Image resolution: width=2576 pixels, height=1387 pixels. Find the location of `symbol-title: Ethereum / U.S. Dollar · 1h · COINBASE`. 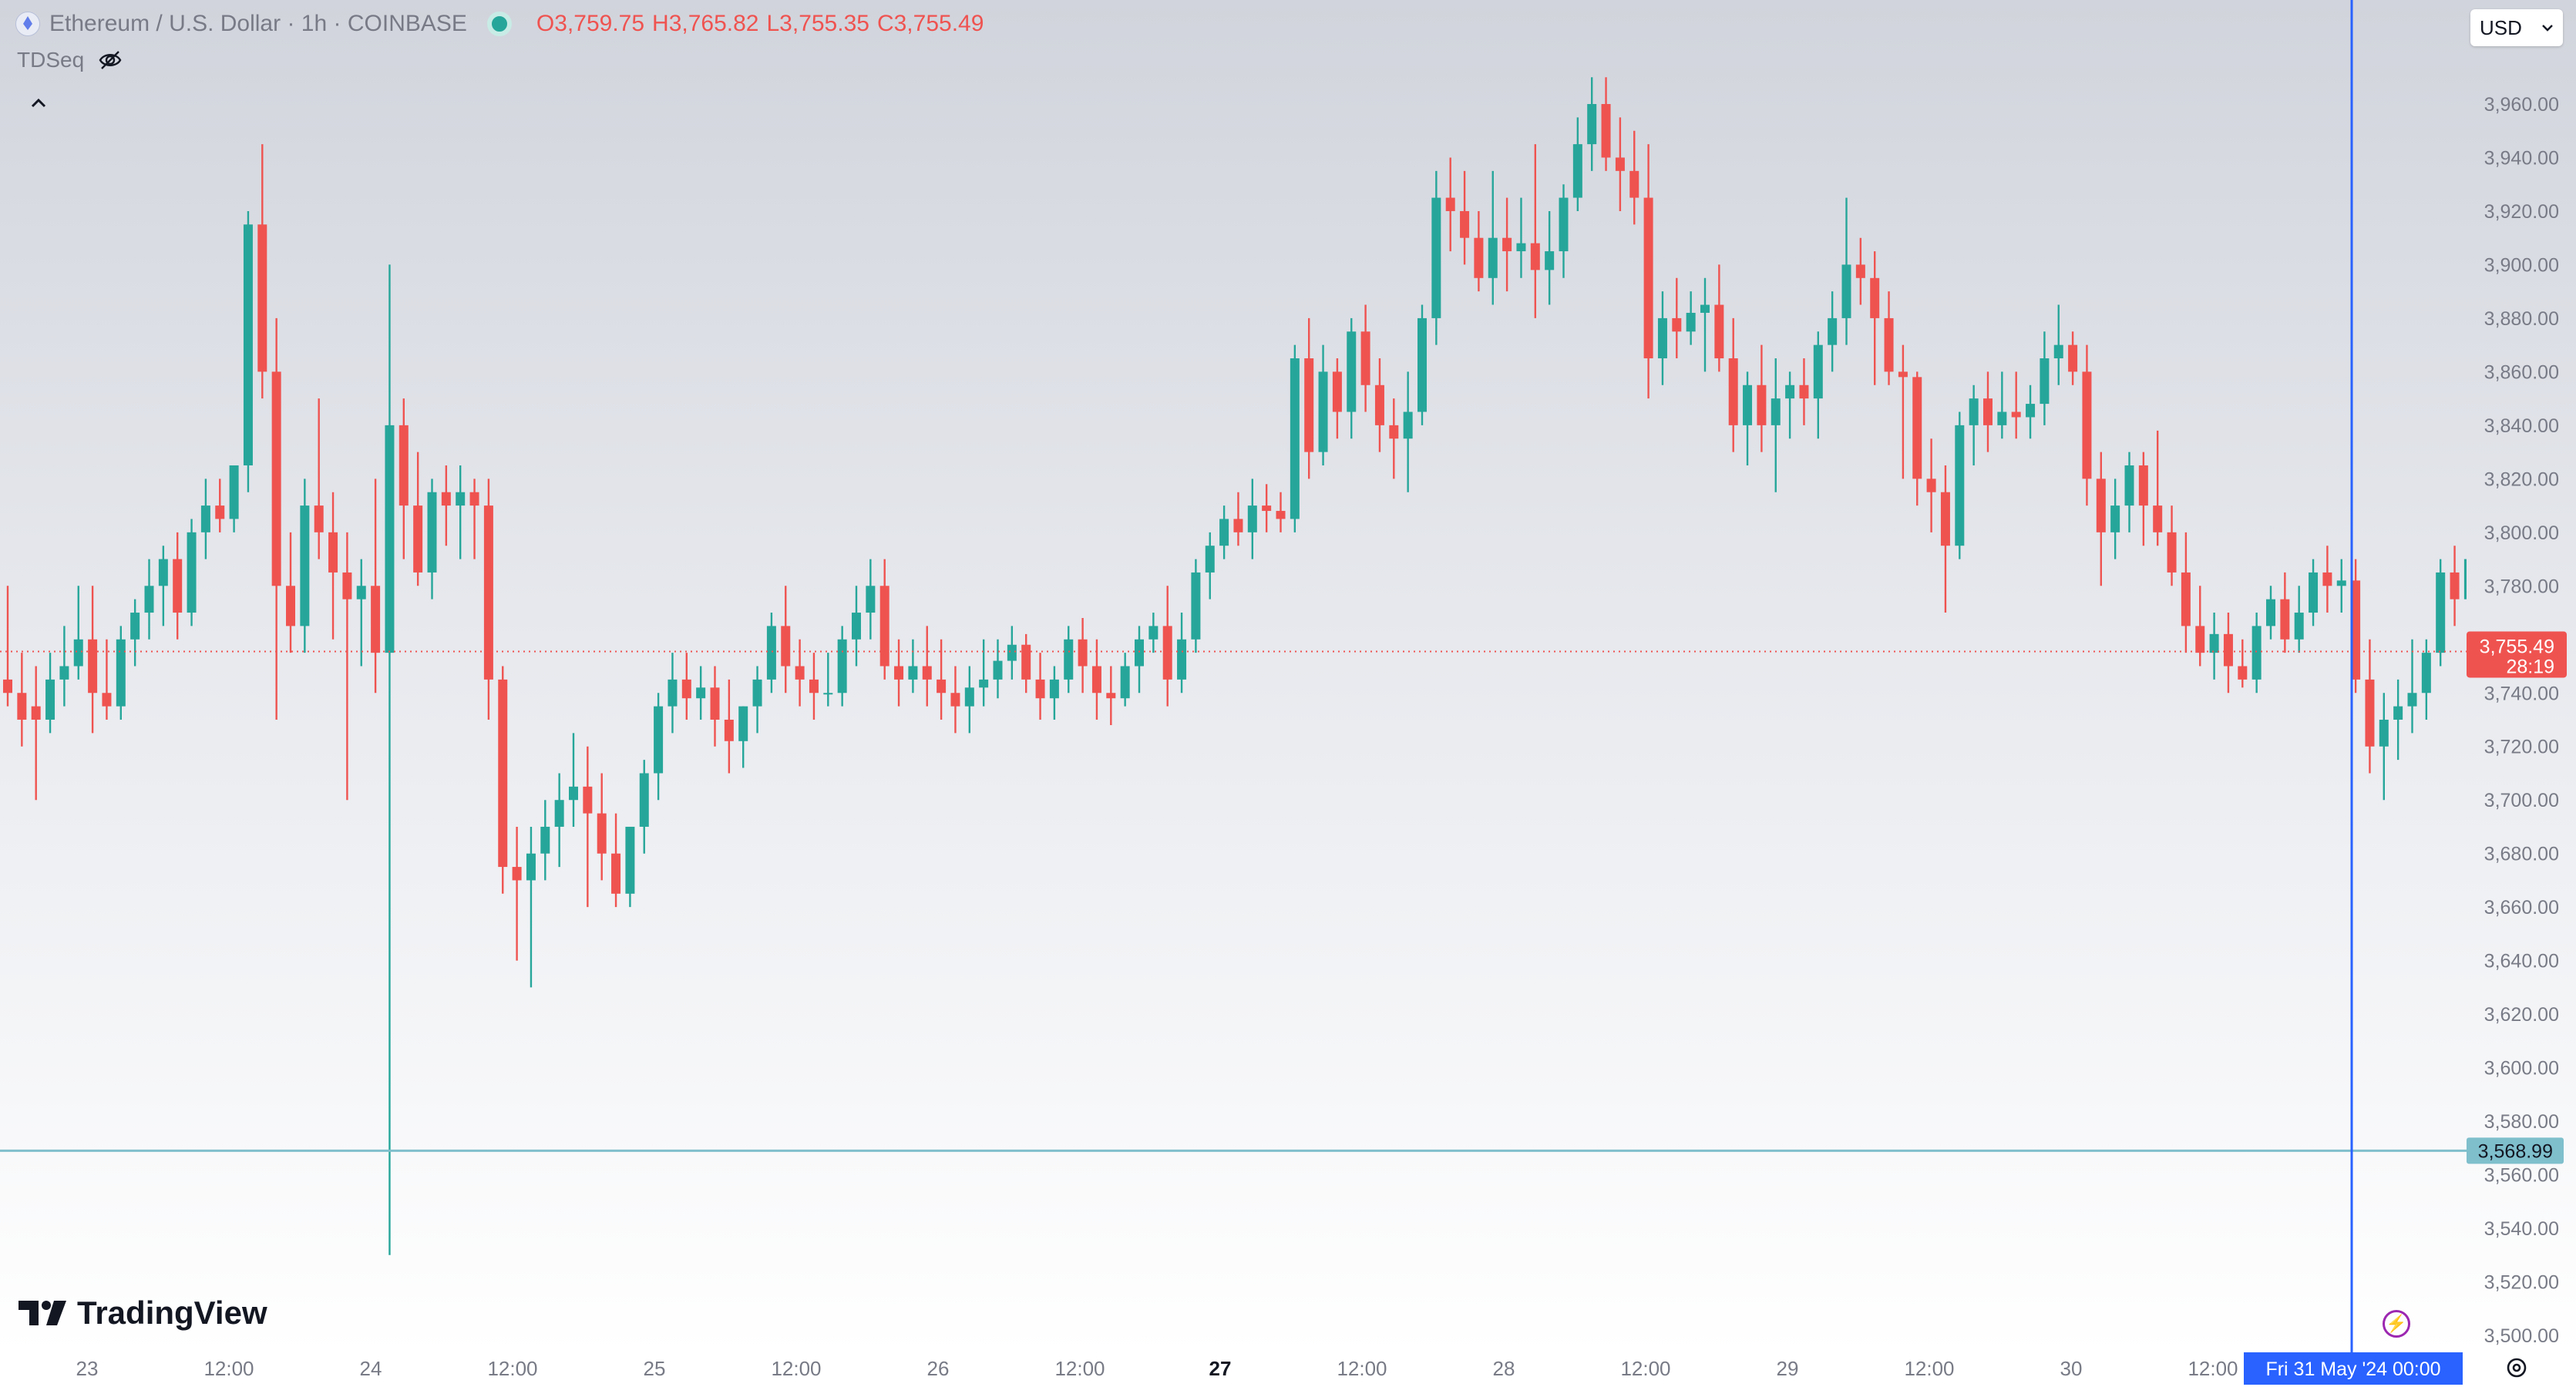

symbol-title: Ethereum / U.S. Dollar · 1h · COINBASE is located at coordinates (241, 24).